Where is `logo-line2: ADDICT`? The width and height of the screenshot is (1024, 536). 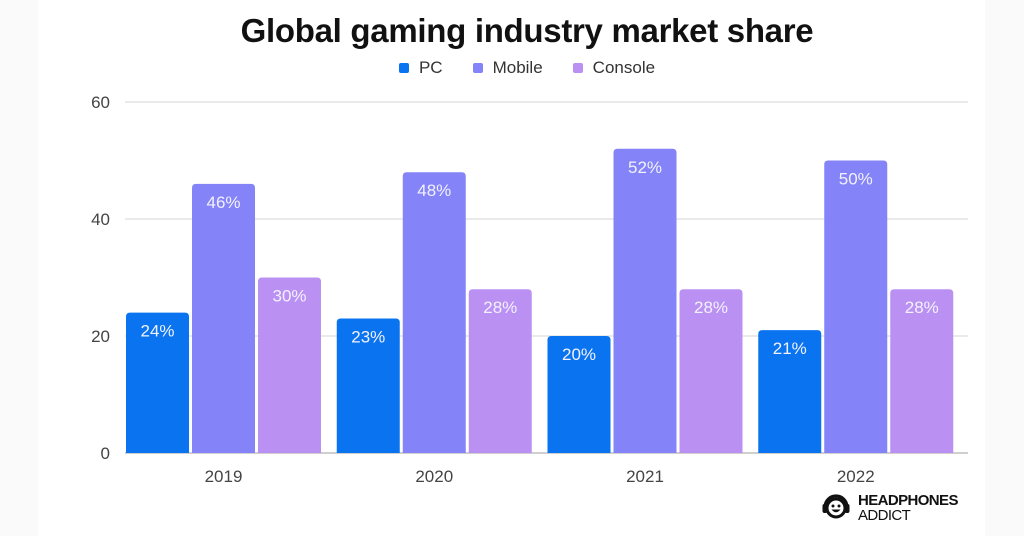
logo-line2: ADDICT is located at coordinates (884, 515).